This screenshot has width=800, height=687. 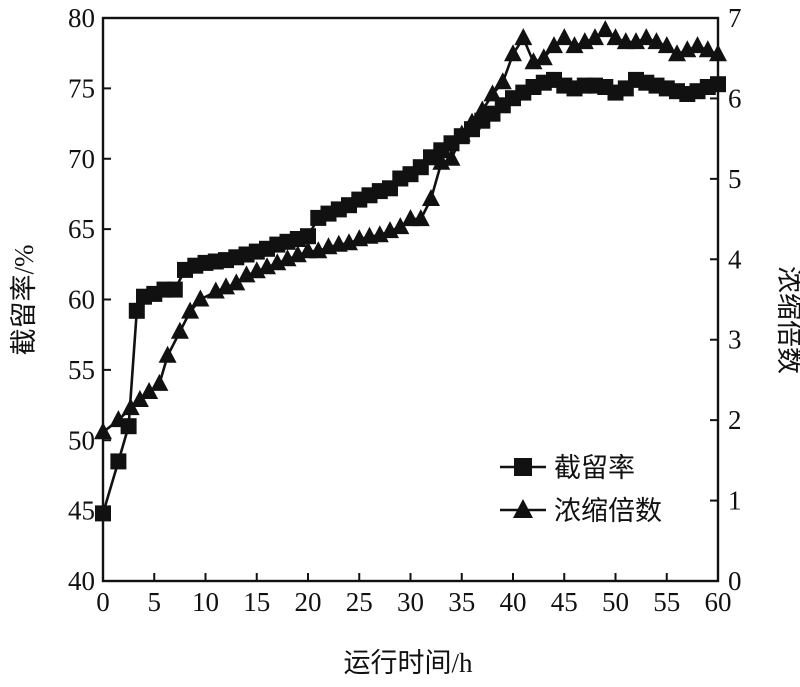 I want to click on y-left-tick-label: 45, so click(x=81, y=511).